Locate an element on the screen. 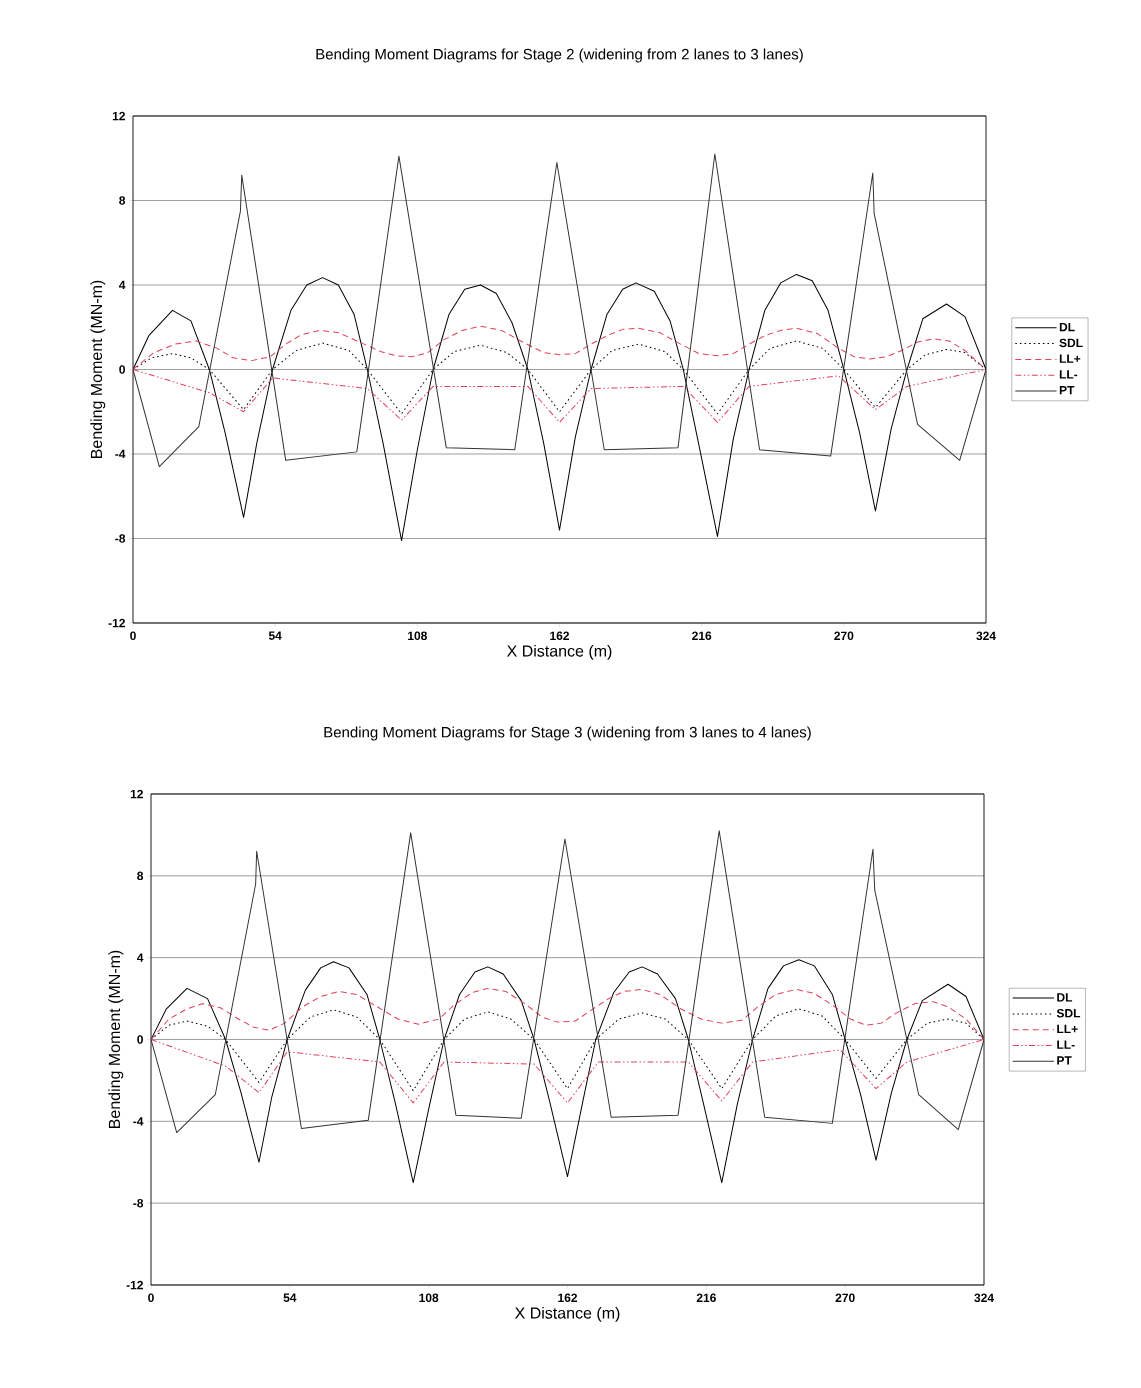 The height and width of the screenshot is (1388, 1141). chart-title: Bending Moment Diagrams for Stage 3 (widening from 3 lanes to 4 lanes) is located at coordinates (567, 733).